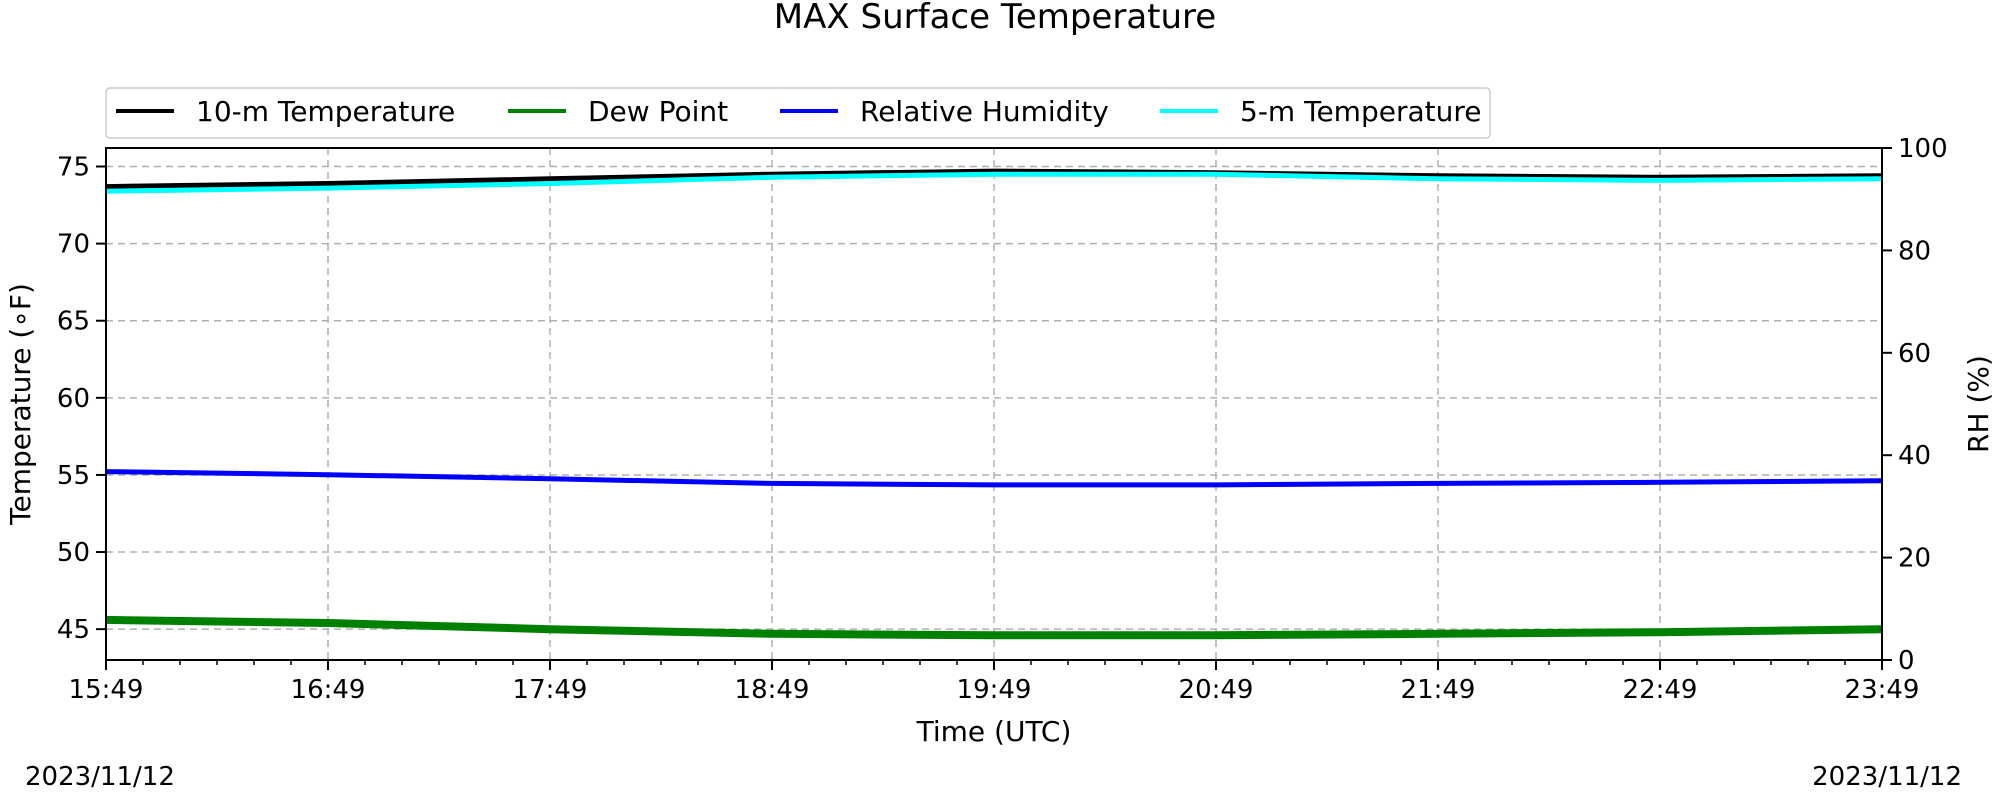 The height and width of the screenshot is (800, 2000). Describe the element at coordinates (106, 690) in the screenshot. I see `x-tick-label: 15:49` at that location.